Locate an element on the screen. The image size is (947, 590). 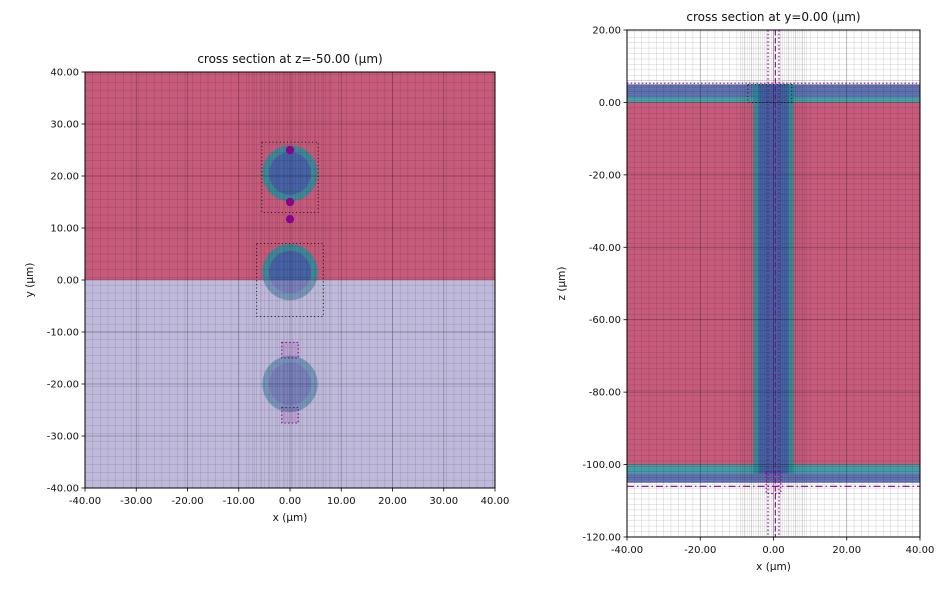
fiber-top-core is located at coordinates (290, 173).